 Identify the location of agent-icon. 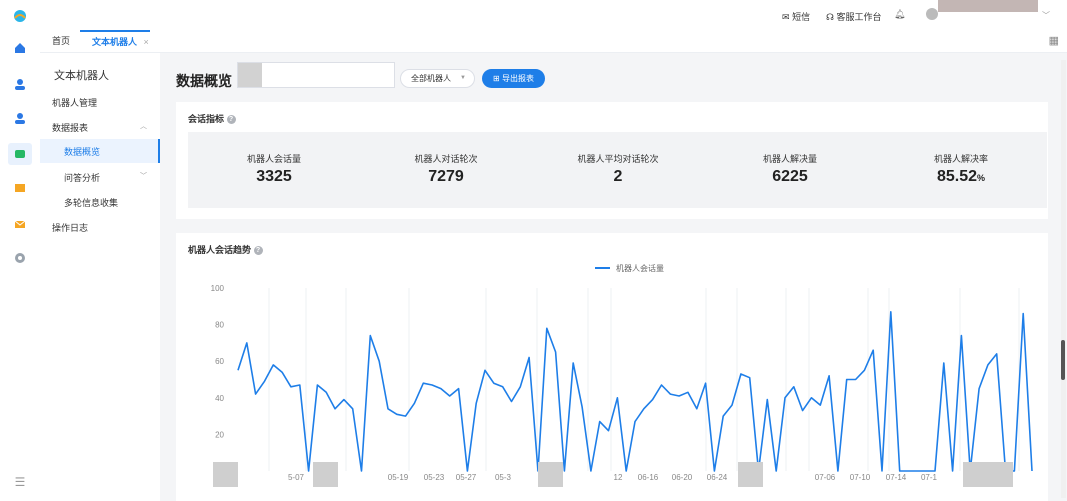
(20, 118).